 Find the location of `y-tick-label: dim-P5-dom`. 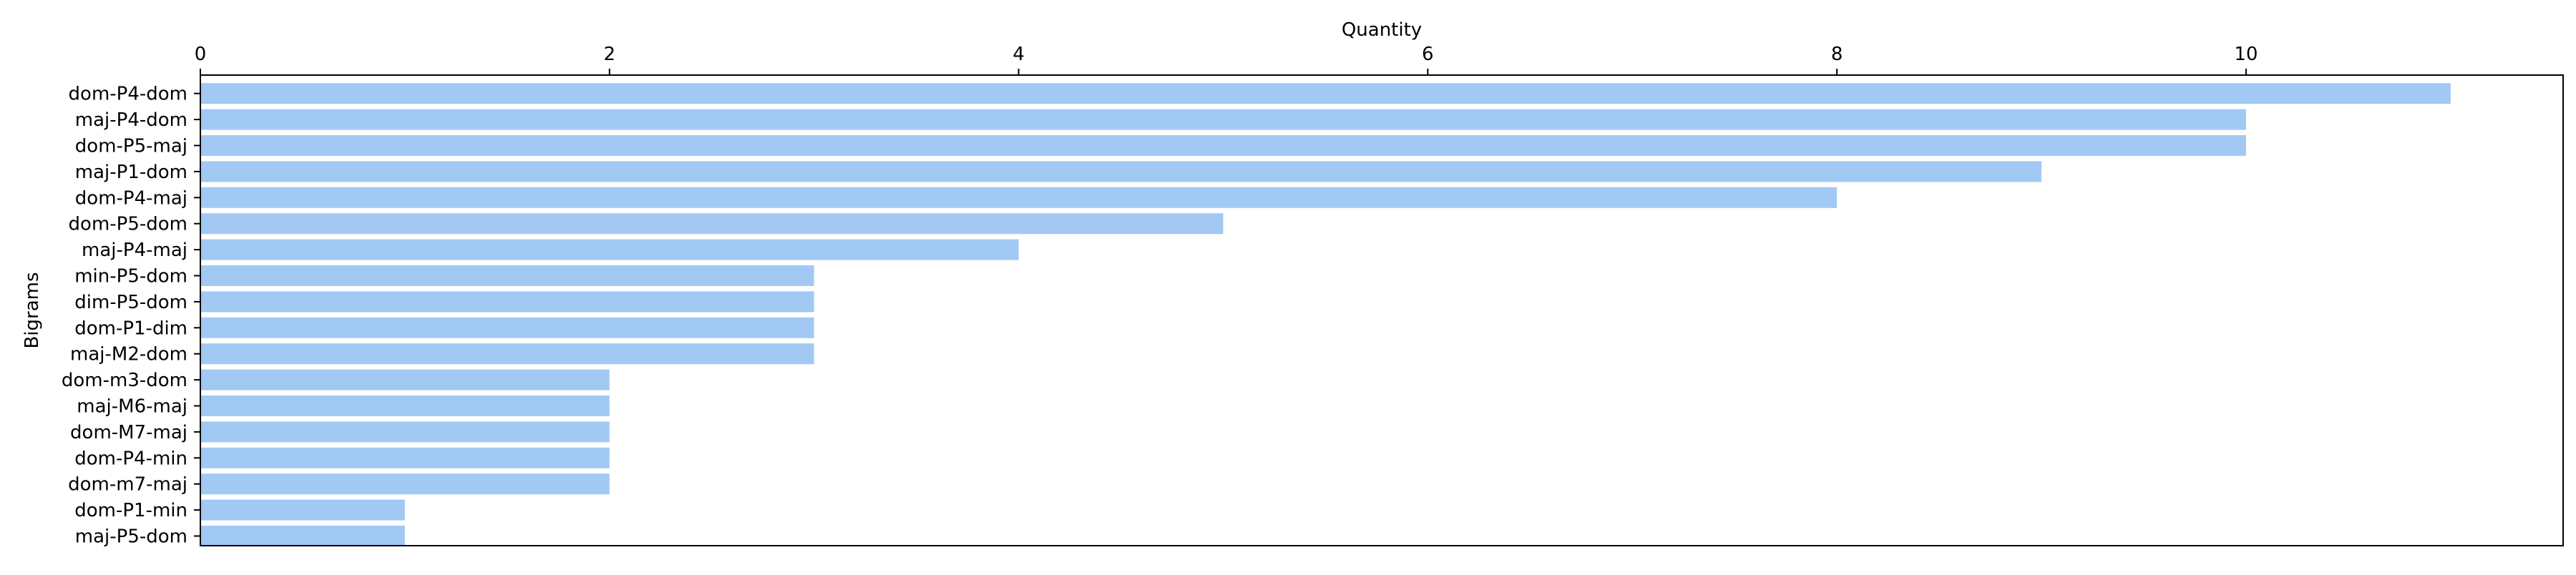

y-tick-label: dim-P5-dom is located at coordinates (130, 302).